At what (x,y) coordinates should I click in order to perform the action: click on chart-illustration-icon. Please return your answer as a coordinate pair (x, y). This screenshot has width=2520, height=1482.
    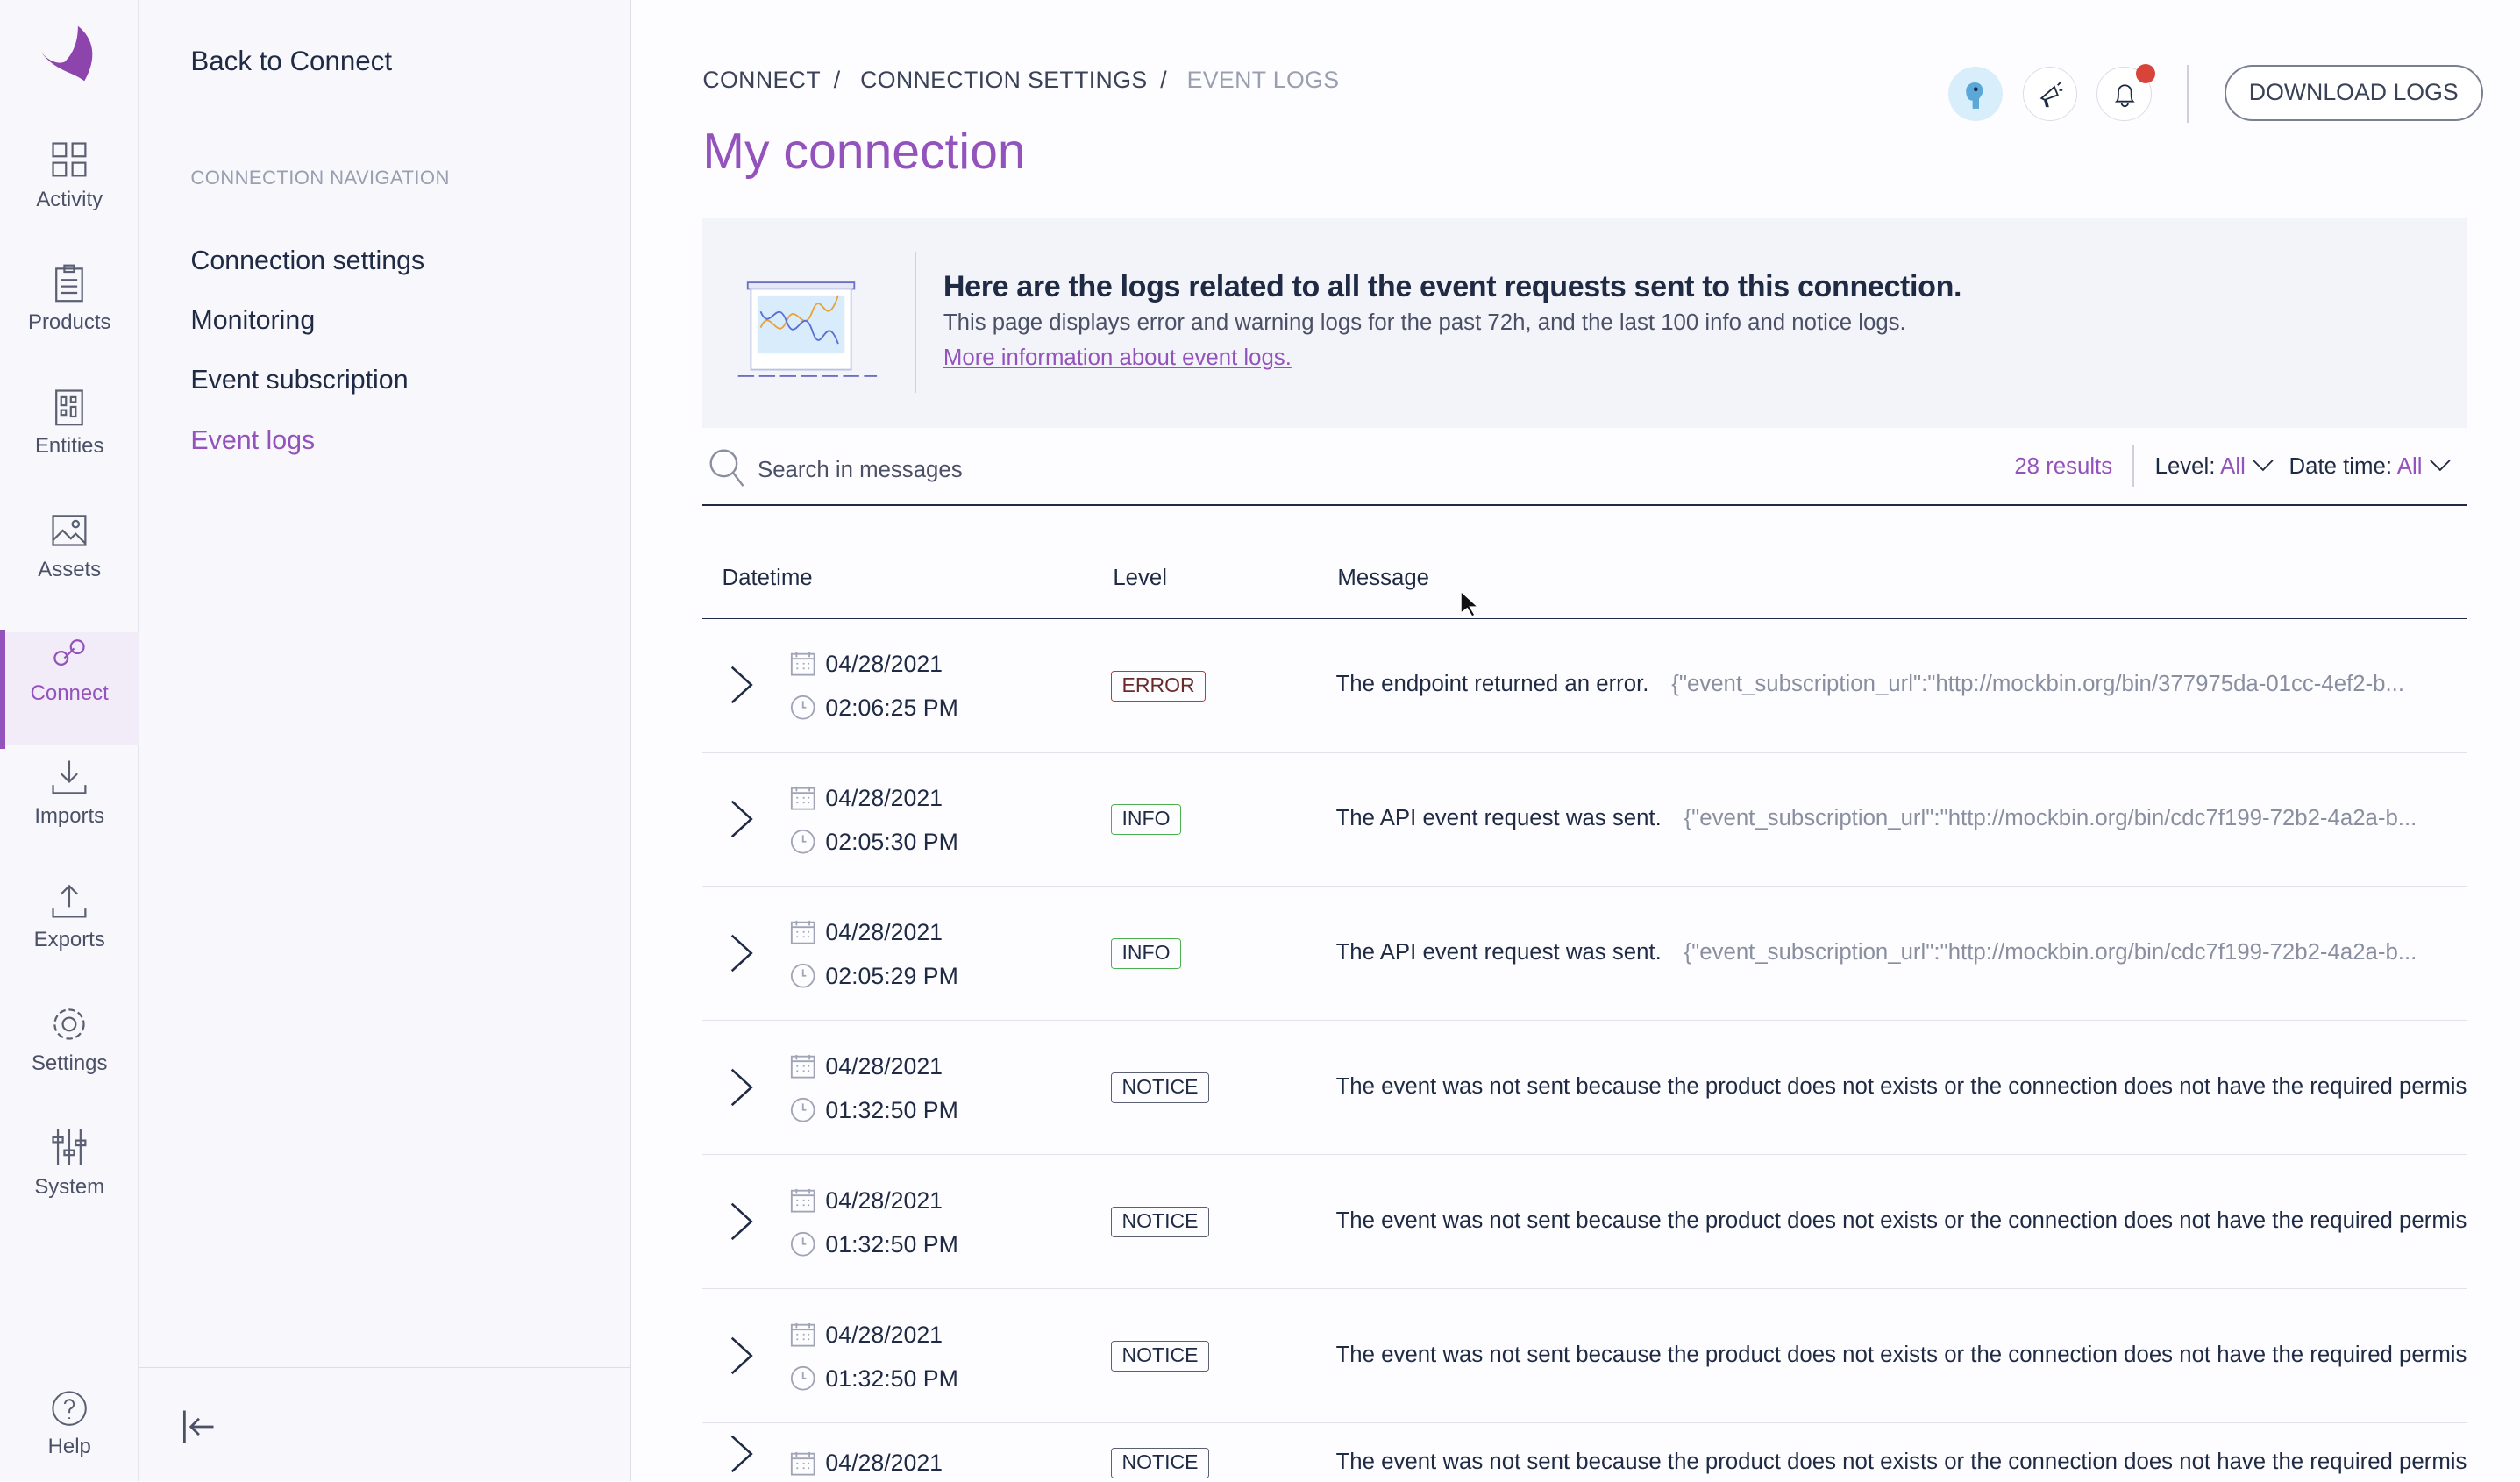
    Looking at the image, I should click on (807, 329).